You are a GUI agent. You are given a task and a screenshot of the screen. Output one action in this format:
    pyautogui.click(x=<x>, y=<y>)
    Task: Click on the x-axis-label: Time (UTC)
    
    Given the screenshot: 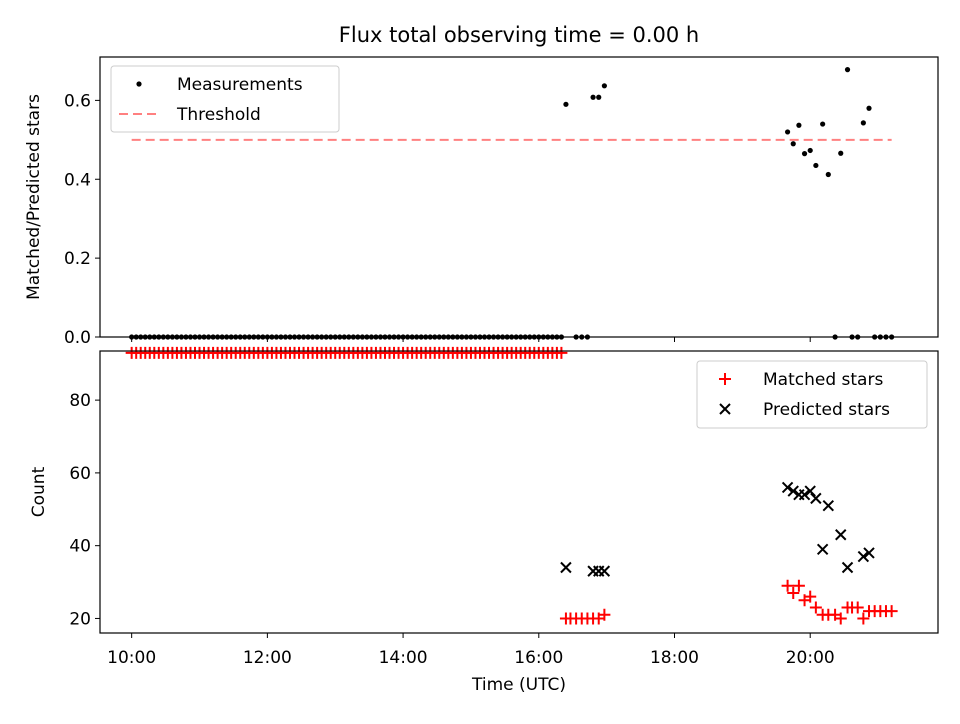 What is the action you would take?
    pyautogui.click(x=518, y=685)
    